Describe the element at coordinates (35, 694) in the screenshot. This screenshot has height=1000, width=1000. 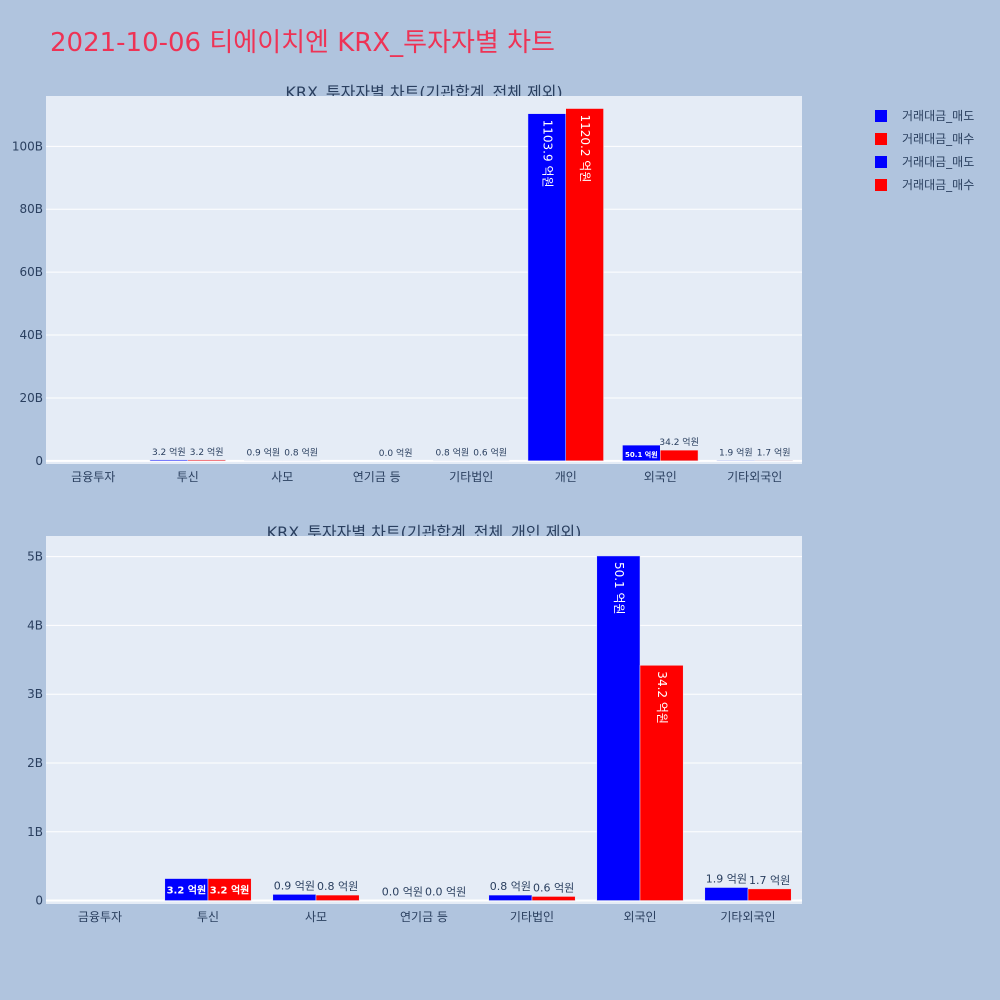
I see `y-tick-label: 3B` at that location.